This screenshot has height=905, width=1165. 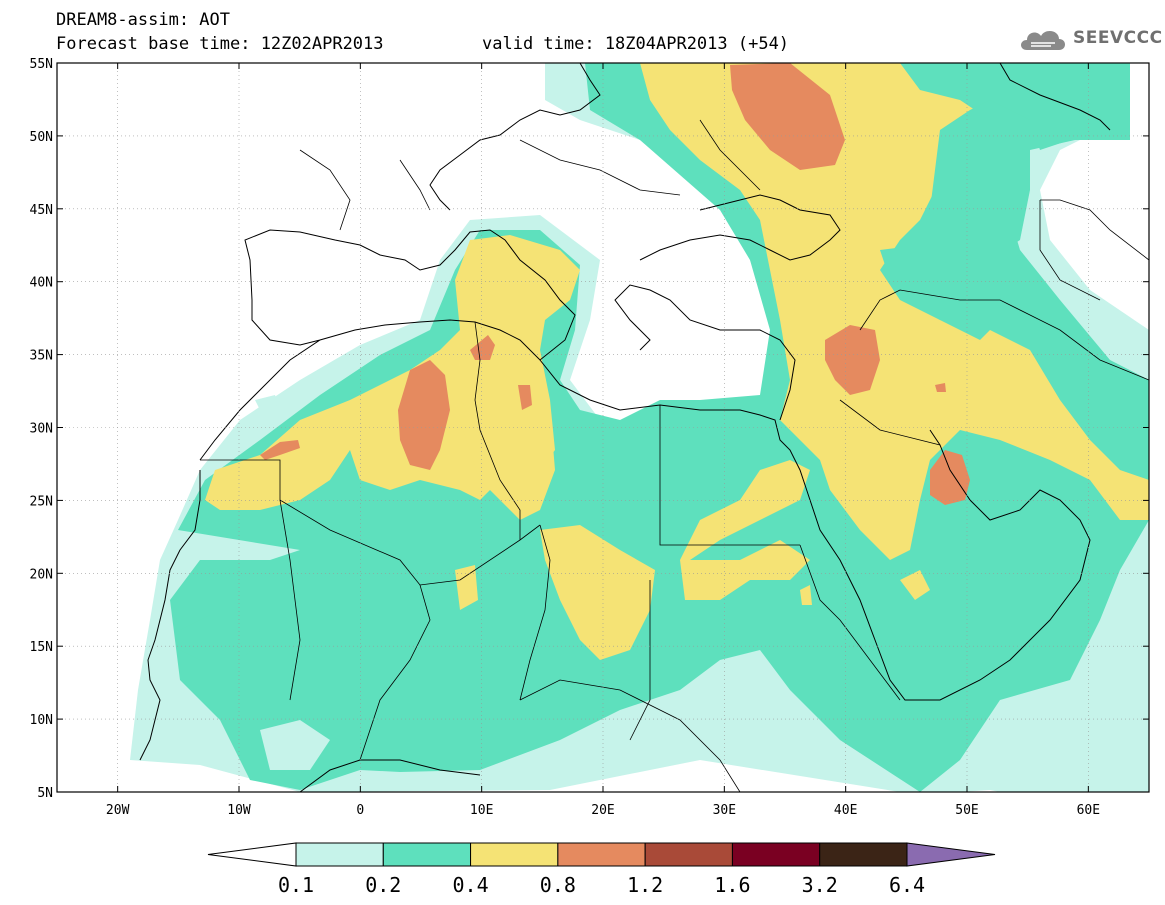 What do you see at coordinates (1088, 810) in the screenshot?
I see `lon-label: 60E` at bounding box center [1088, 810].